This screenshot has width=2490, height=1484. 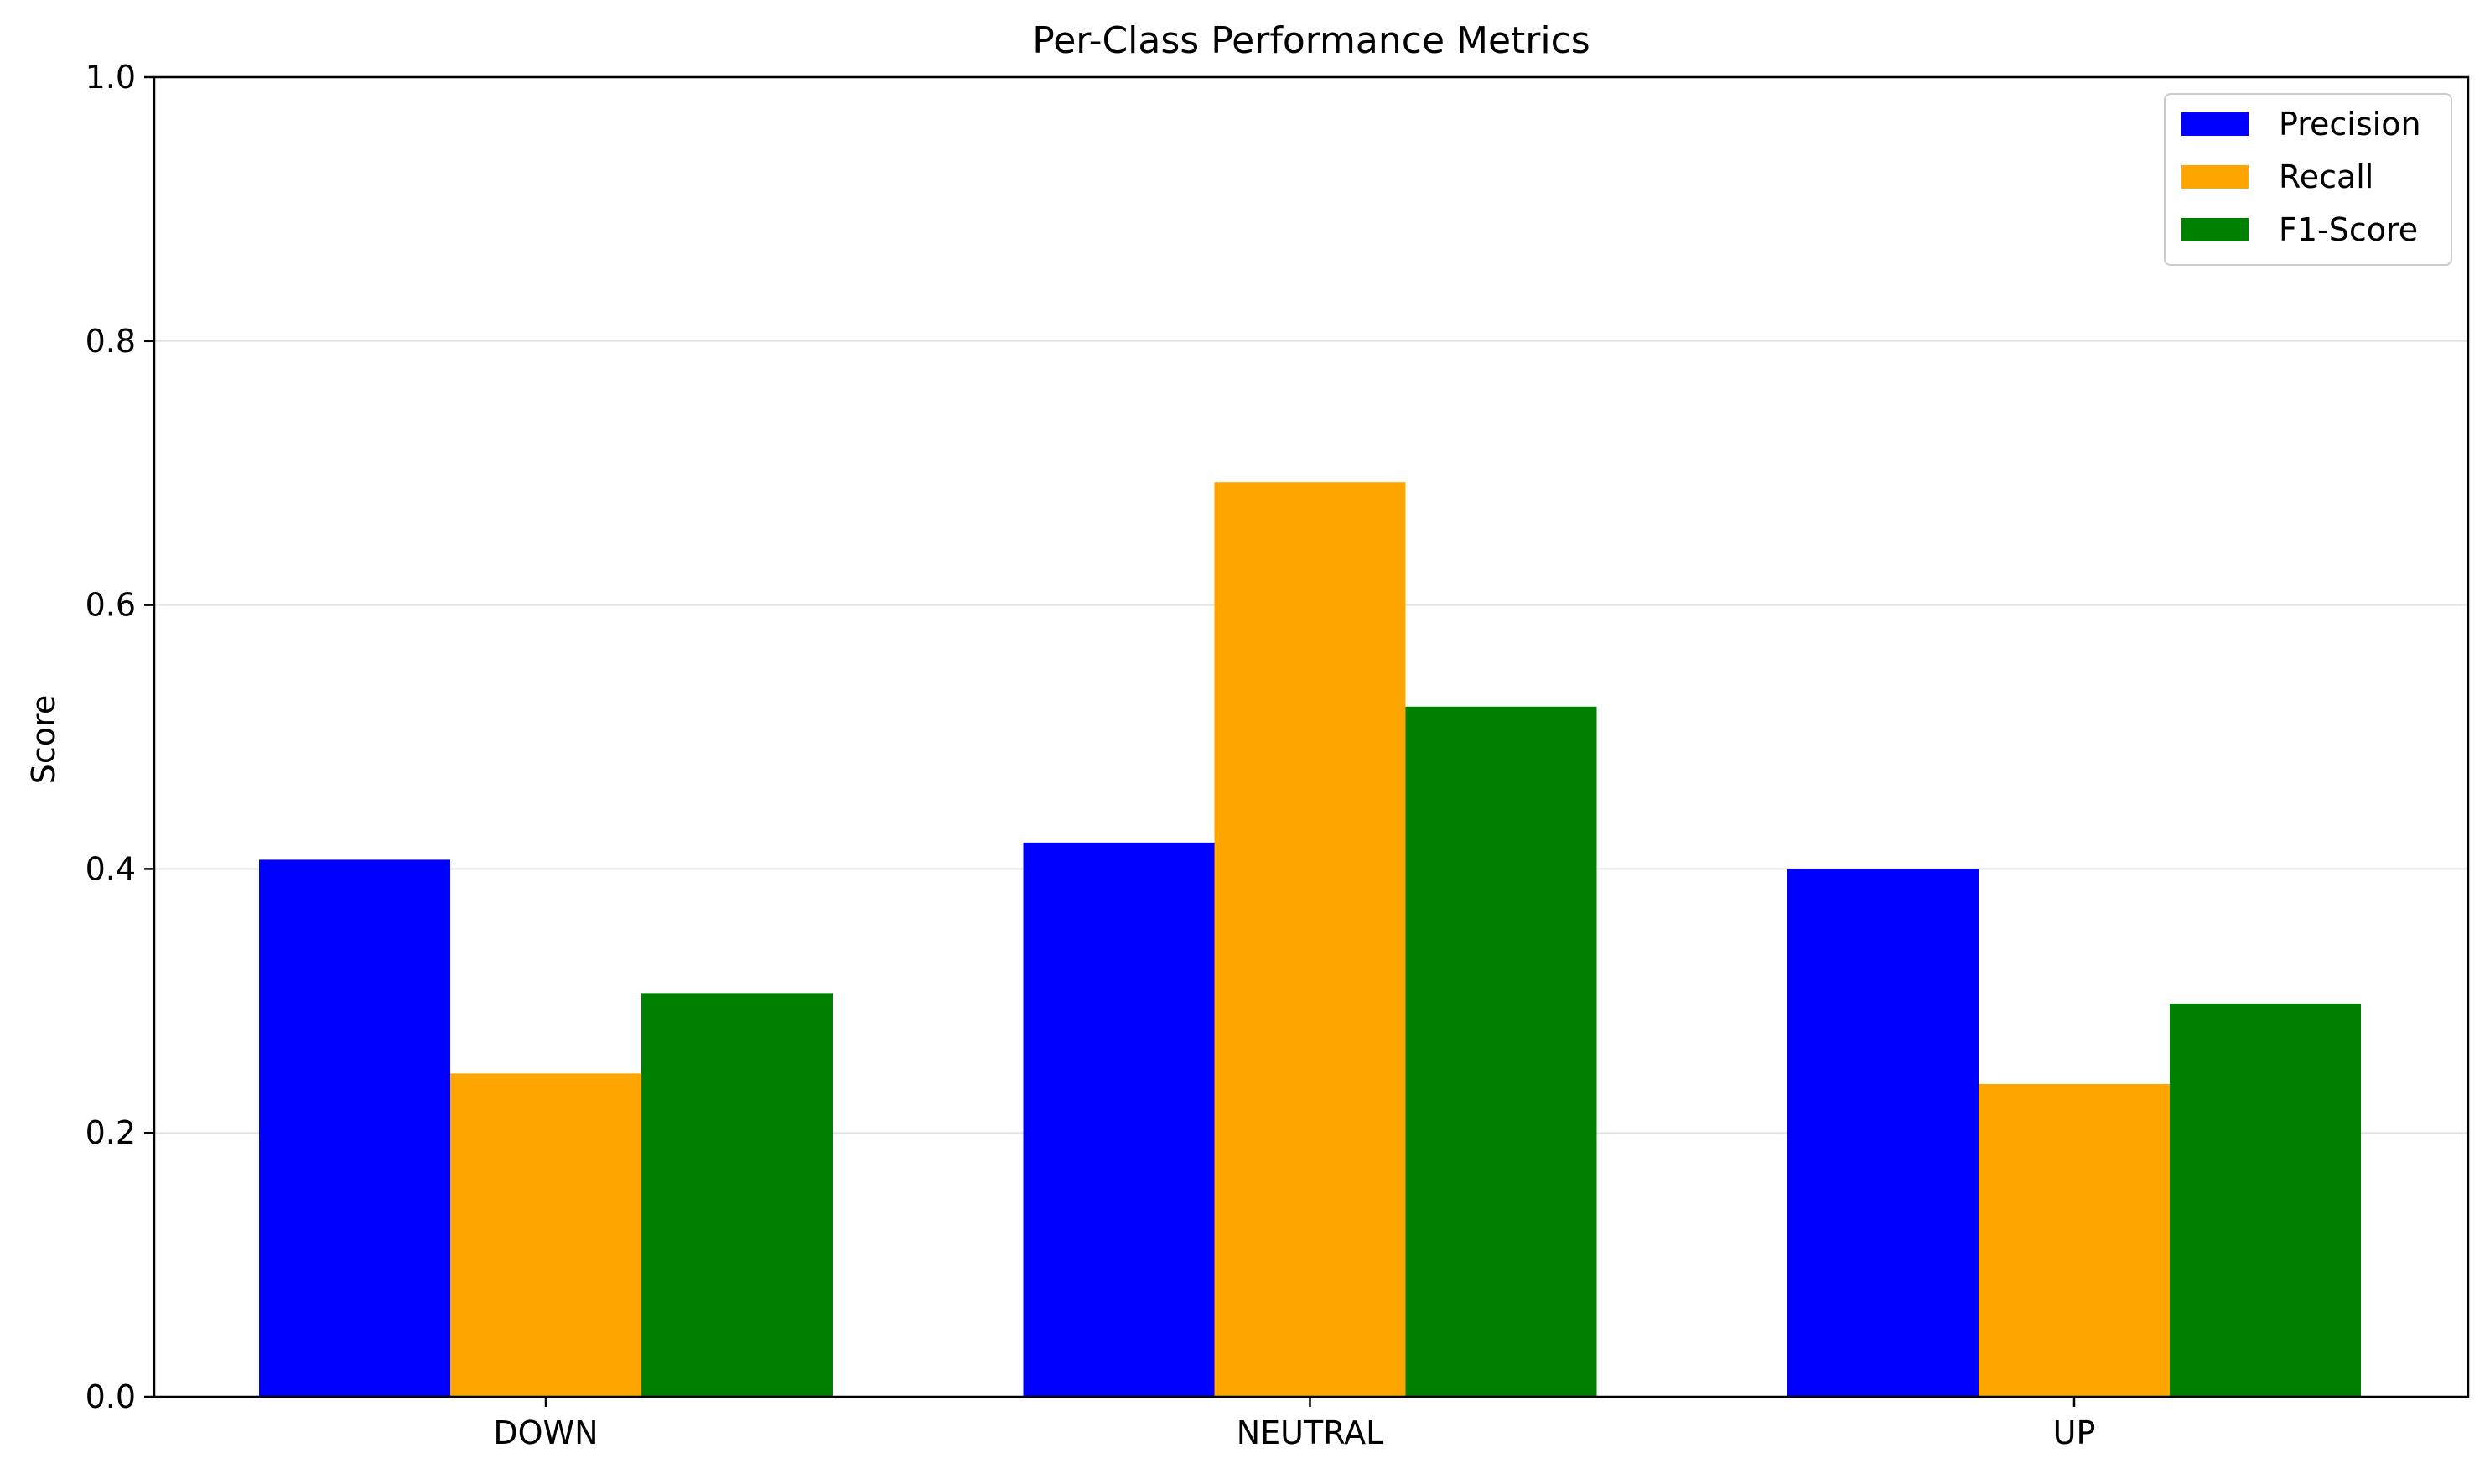 What do you see at coordinates (1119, 1119) in the screenshot?
I see `bar-precision-neutral` at bounding box center [1119, 1119].